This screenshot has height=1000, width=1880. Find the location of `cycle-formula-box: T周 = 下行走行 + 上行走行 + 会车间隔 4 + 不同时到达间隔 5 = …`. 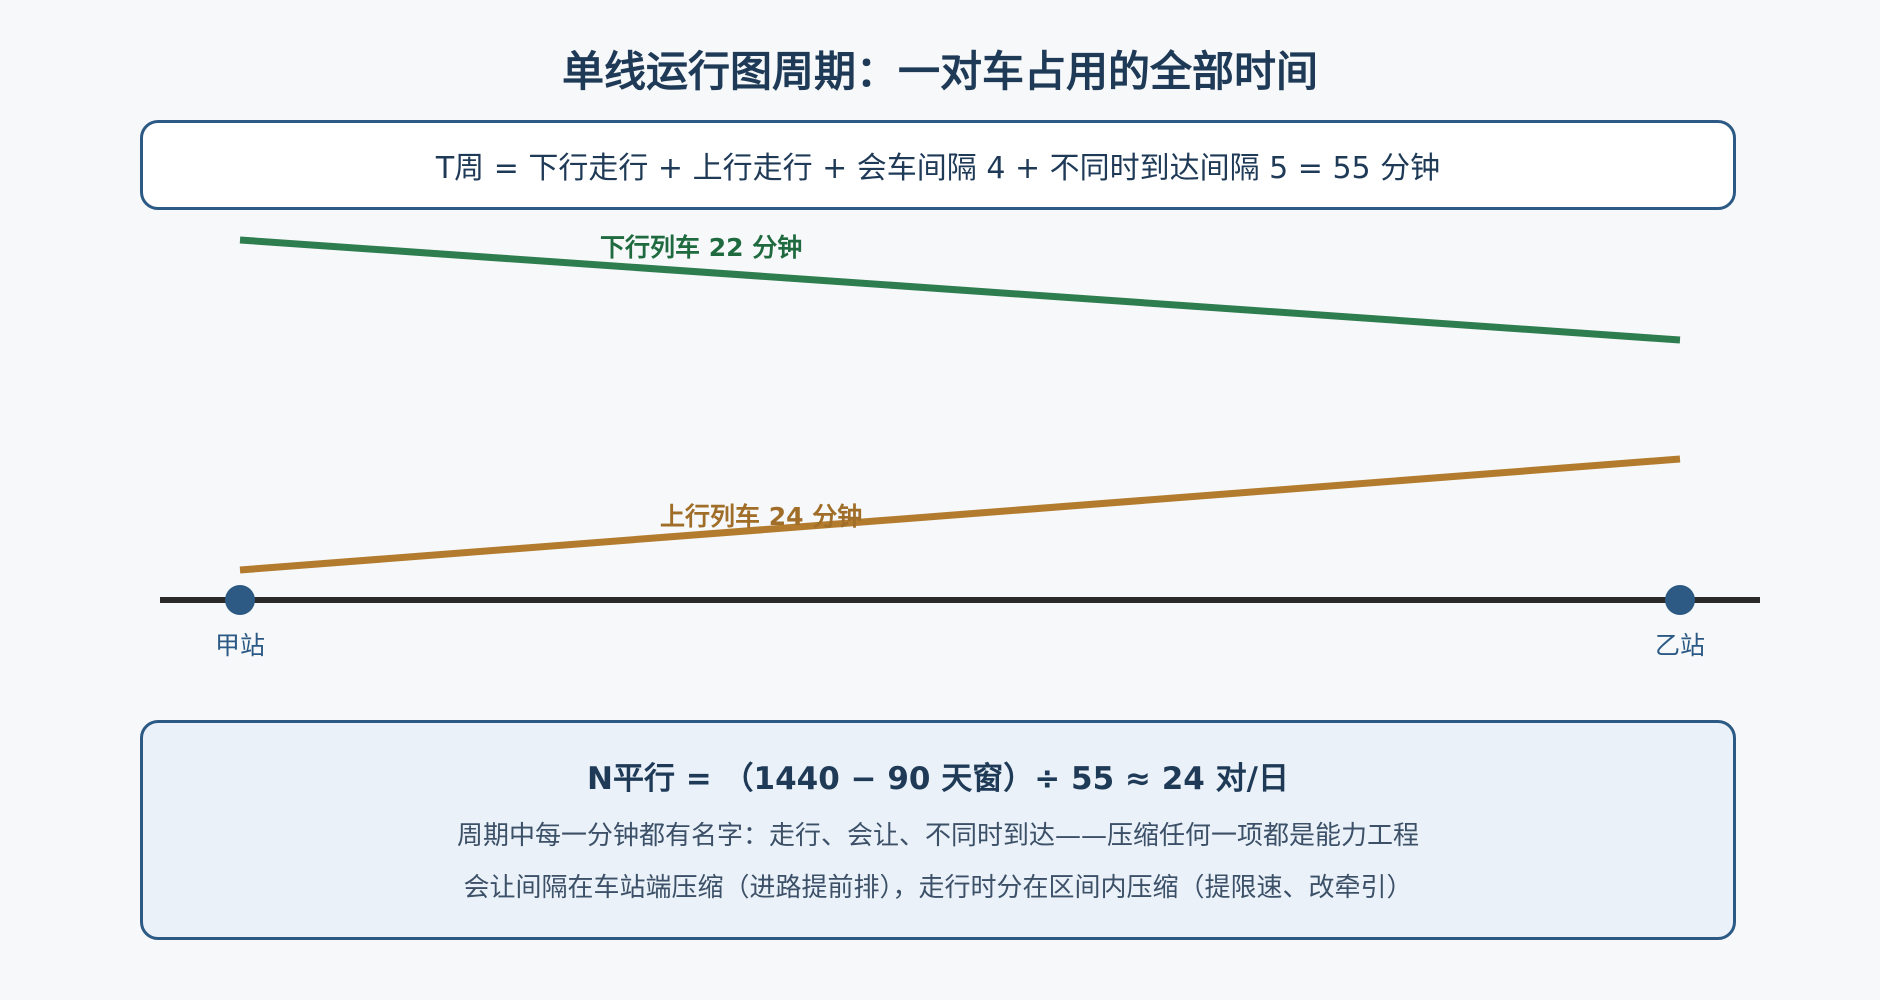

cycle-formula-box: T周 = 下行走行 + 上行走行 + 会车间隔 4 + 不同时到达间隔 5 = … is located at coordinates (938, 165).